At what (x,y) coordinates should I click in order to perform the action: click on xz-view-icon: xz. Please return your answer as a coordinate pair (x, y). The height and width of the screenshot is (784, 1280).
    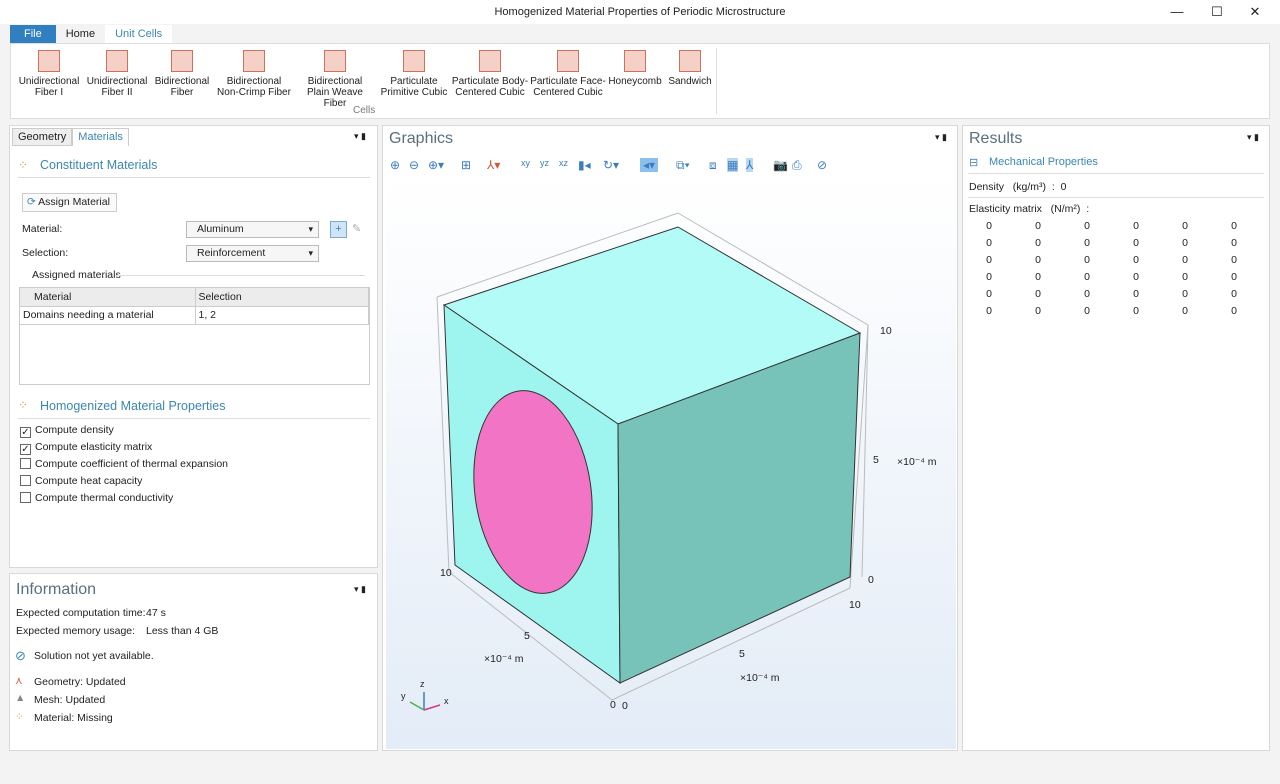
    Looking at the image, I should click on (563, 163).